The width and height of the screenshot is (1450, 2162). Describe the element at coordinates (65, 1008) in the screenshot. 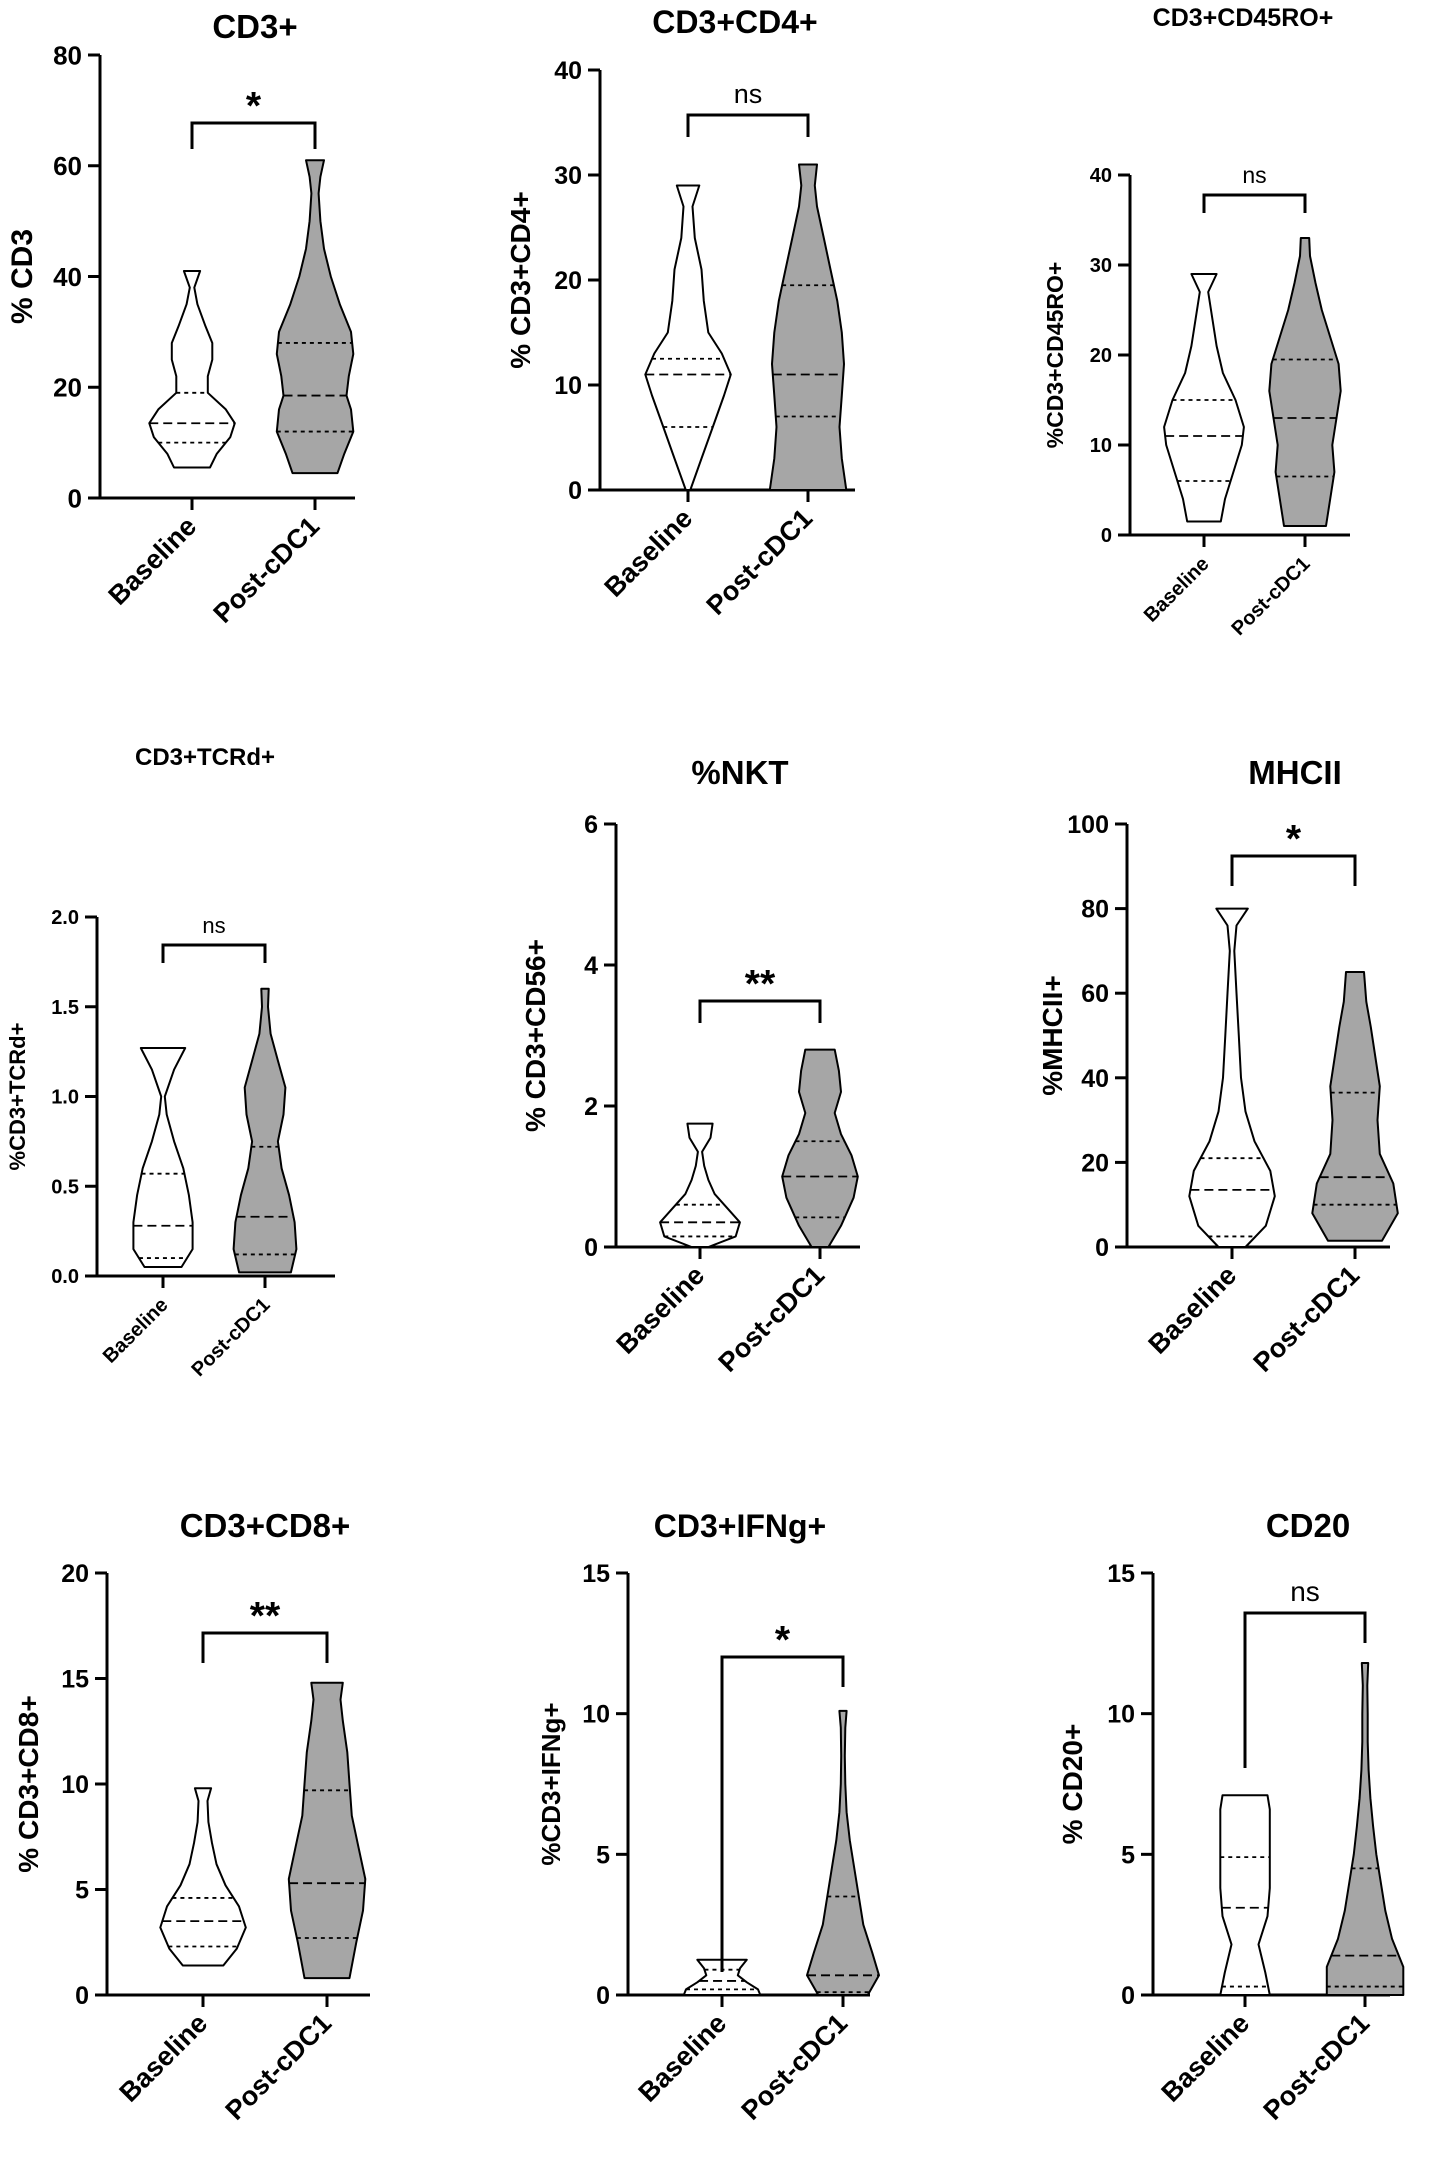

I see `y-tick-label: 1.5` at that location.